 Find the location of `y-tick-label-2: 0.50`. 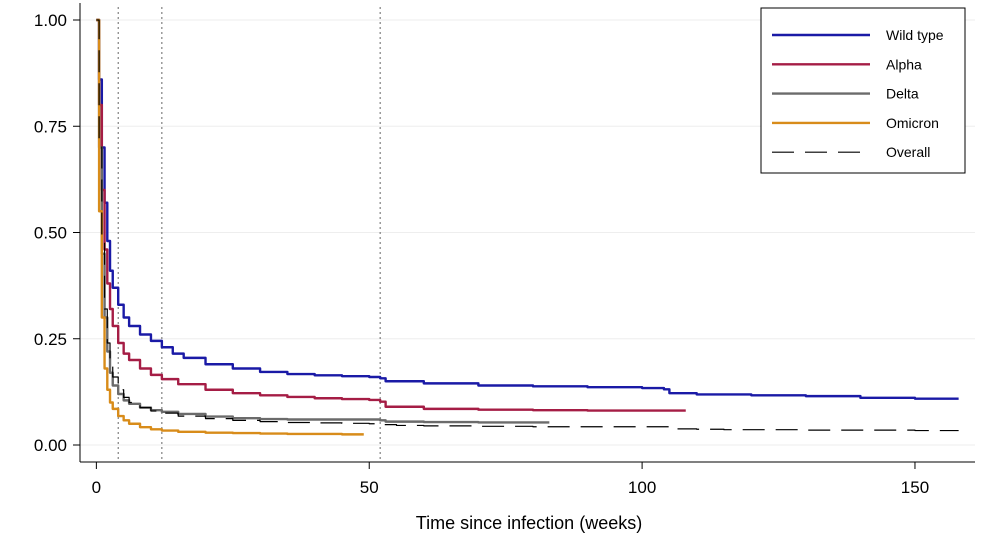

y-tick-label-2: 0.50 is located at coordinates (50, 233).